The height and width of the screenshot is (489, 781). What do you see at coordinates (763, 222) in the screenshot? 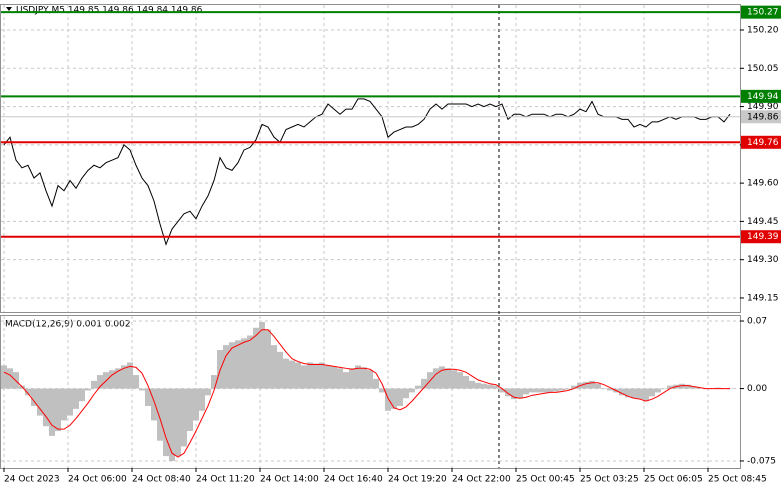
I see `y-tick-label: 149.45` at bounding box center [763, 222].